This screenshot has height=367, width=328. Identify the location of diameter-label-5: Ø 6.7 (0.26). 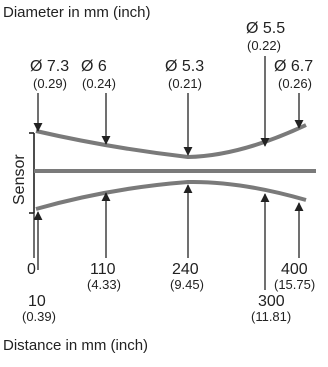
(293, 74).